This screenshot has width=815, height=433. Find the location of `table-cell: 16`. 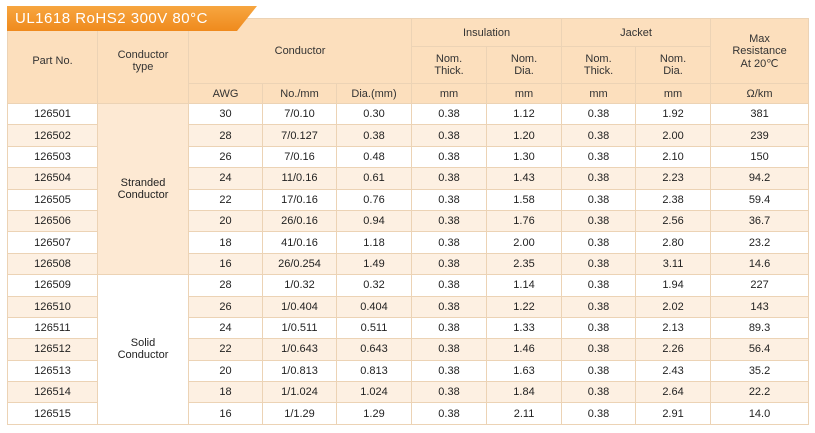

table-cell: 16 is located at coordinates (225, 264).